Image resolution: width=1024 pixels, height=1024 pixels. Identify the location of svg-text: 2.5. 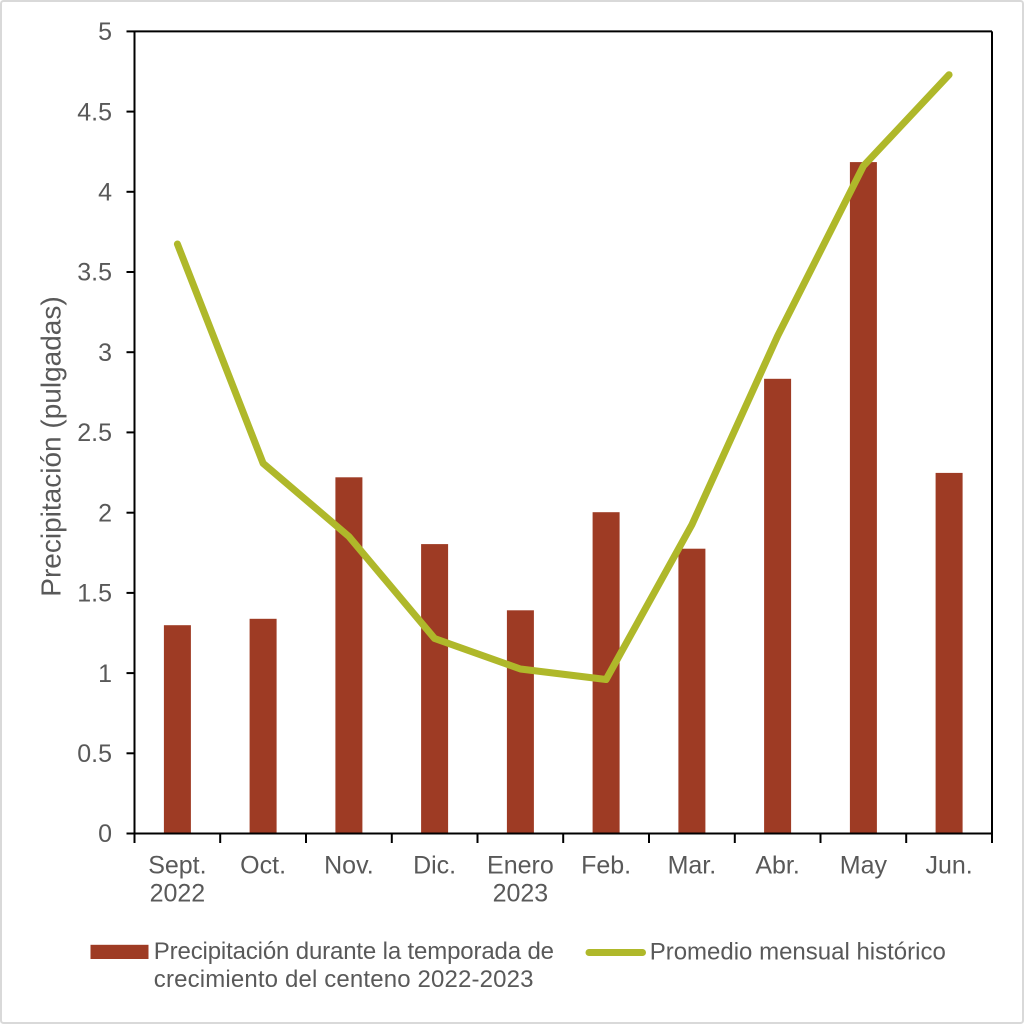
(94, 433).